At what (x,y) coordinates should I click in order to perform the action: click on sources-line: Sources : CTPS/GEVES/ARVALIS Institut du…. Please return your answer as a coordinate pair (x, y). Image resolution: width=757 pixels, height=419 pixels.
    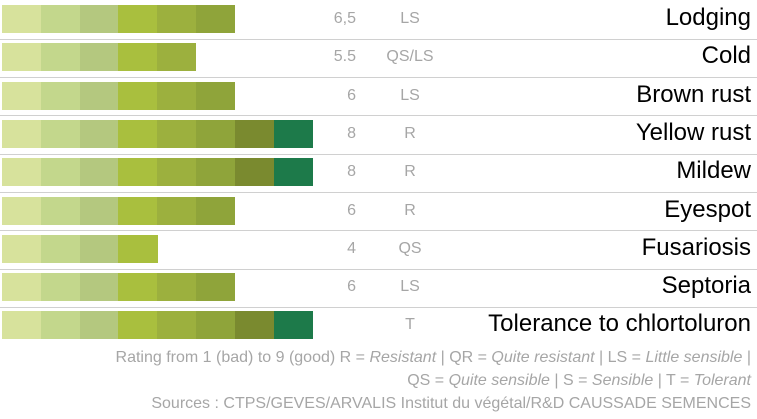
    Looking at the image, I should click on (451, 403).